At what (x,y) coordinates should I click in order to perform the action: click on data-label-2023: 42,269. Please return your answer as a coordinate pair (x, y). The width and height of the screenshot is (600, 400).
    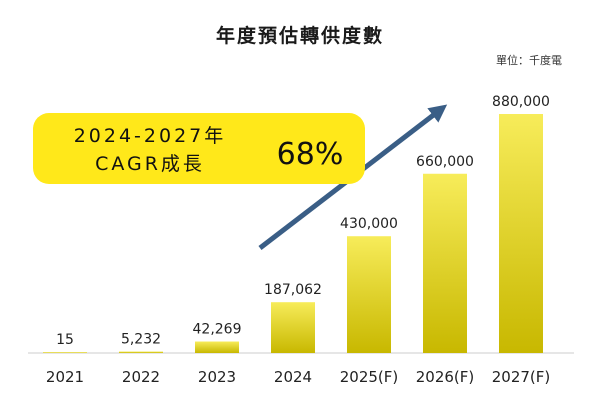
    Looking at the image, I should click on (217, 330).